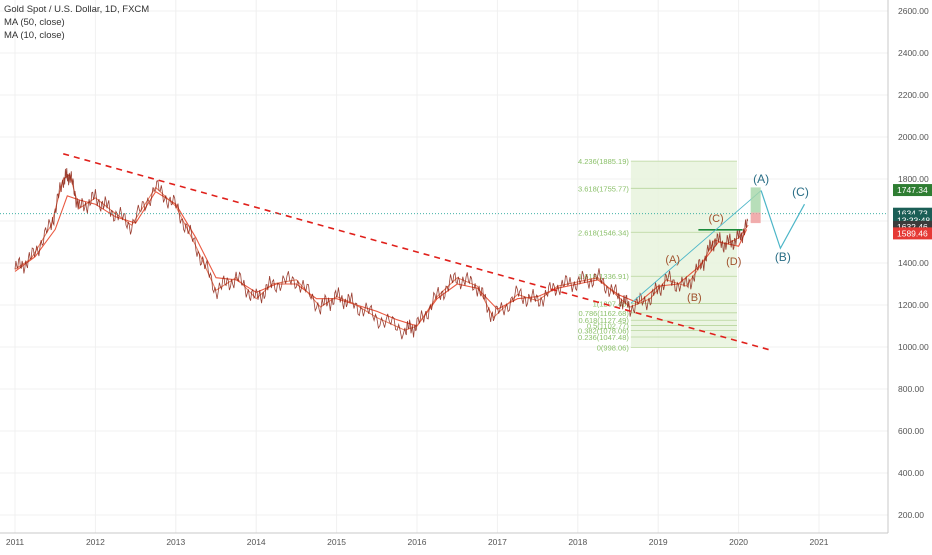 This screenshot has width=932, height=555. What do you see at coordinates (912, 227) in the screenshot?
I see `price-tag-label: 1632.46` at bounding box center [912, 227].